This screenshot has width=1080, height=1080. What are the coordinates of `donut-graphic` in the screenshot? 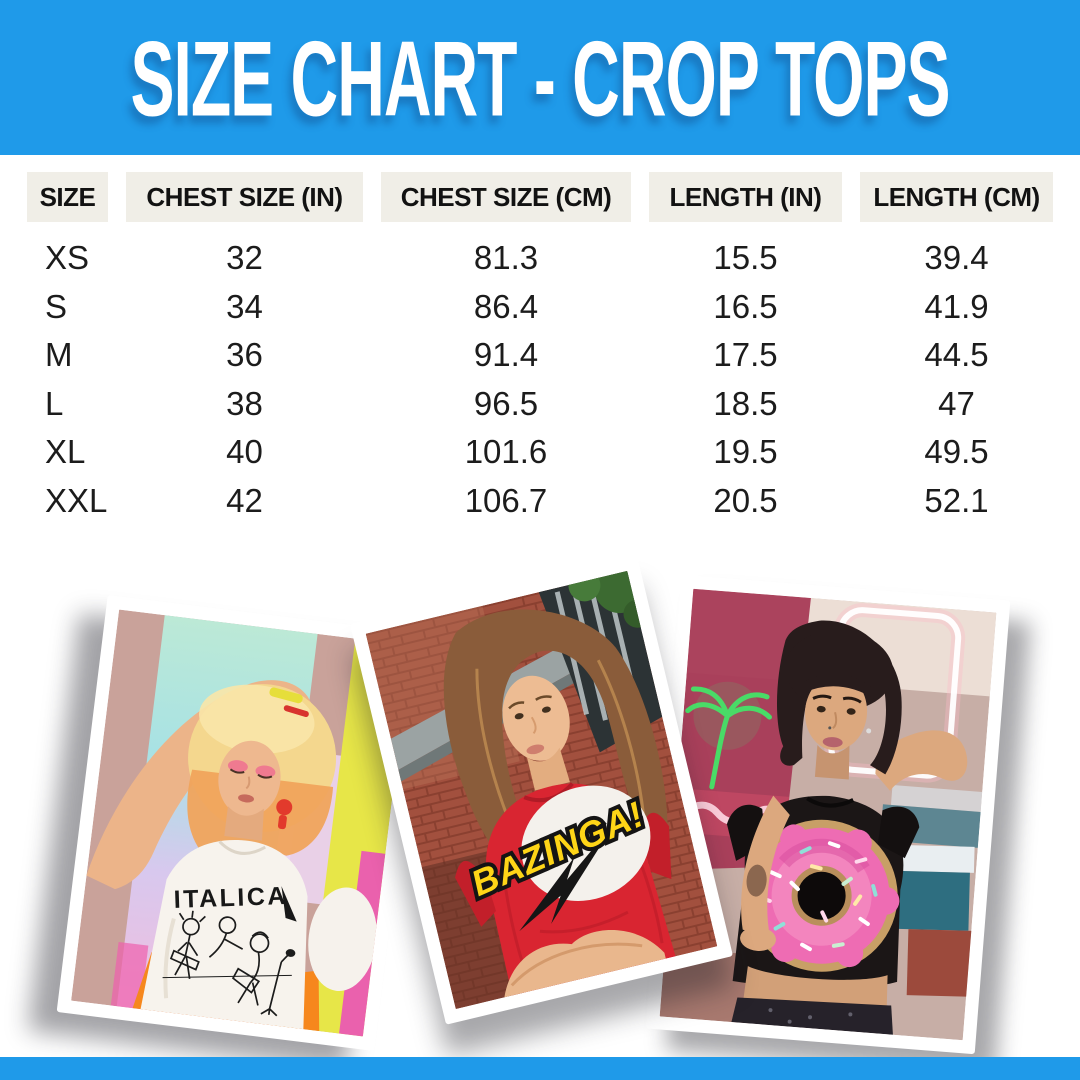 It's located at (821, 895).